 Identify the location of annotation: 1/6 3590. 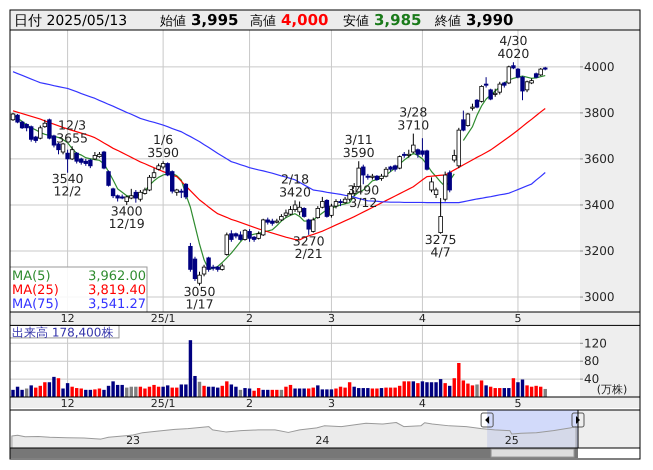
(163, 146).